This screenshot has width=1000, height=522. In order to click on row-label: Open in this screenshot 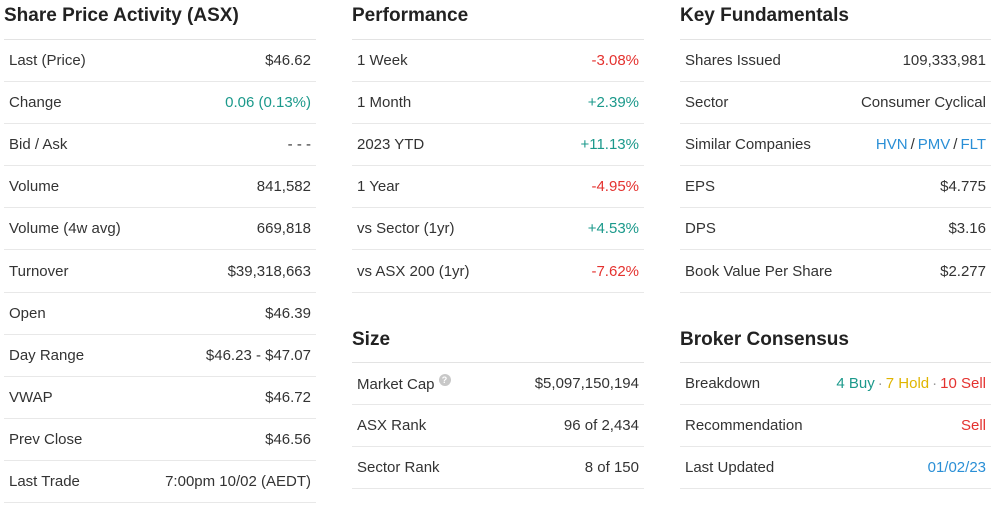, I will do `click(27, 313)`.